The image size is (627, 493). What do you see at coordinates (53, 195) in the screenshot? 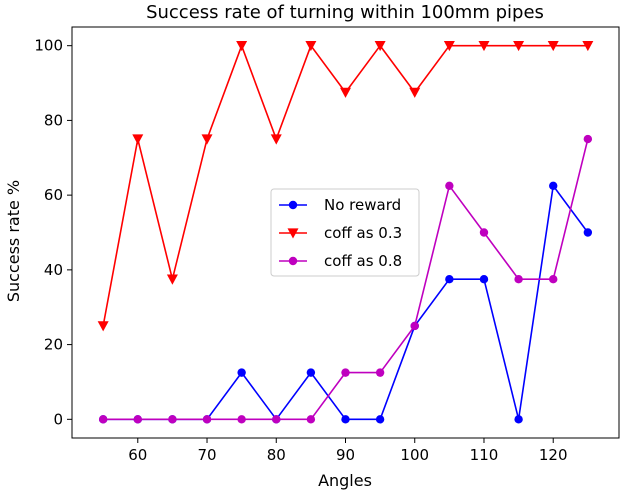
I see `y-tick-label: 60` at bounding box center [53, 195].